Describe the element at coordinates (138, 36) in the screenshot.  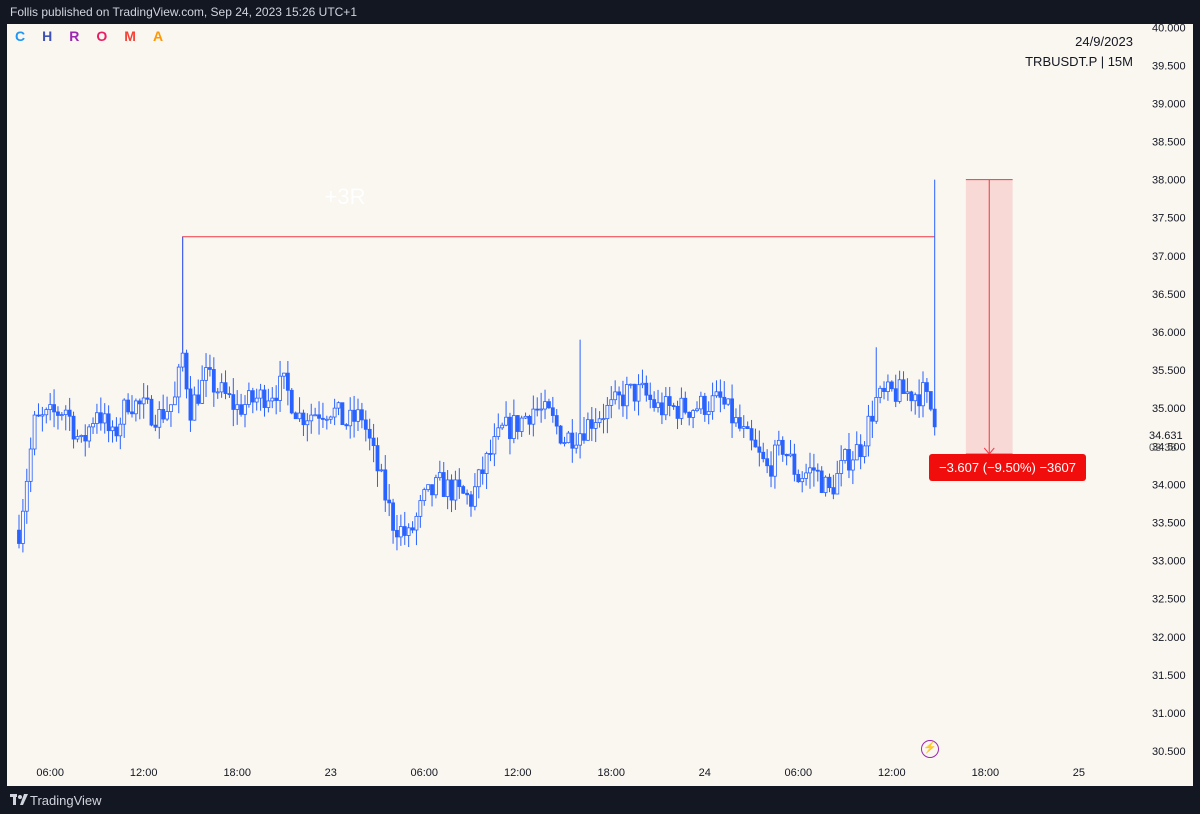
I see `brand-letter: M` at that location.